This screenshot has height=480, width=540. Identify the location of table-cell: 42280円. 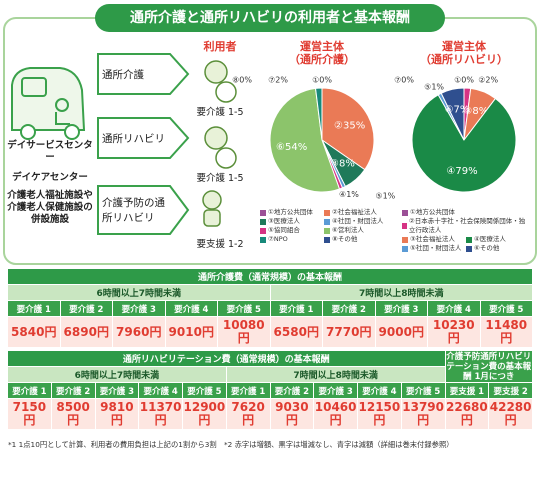
(510, 414).